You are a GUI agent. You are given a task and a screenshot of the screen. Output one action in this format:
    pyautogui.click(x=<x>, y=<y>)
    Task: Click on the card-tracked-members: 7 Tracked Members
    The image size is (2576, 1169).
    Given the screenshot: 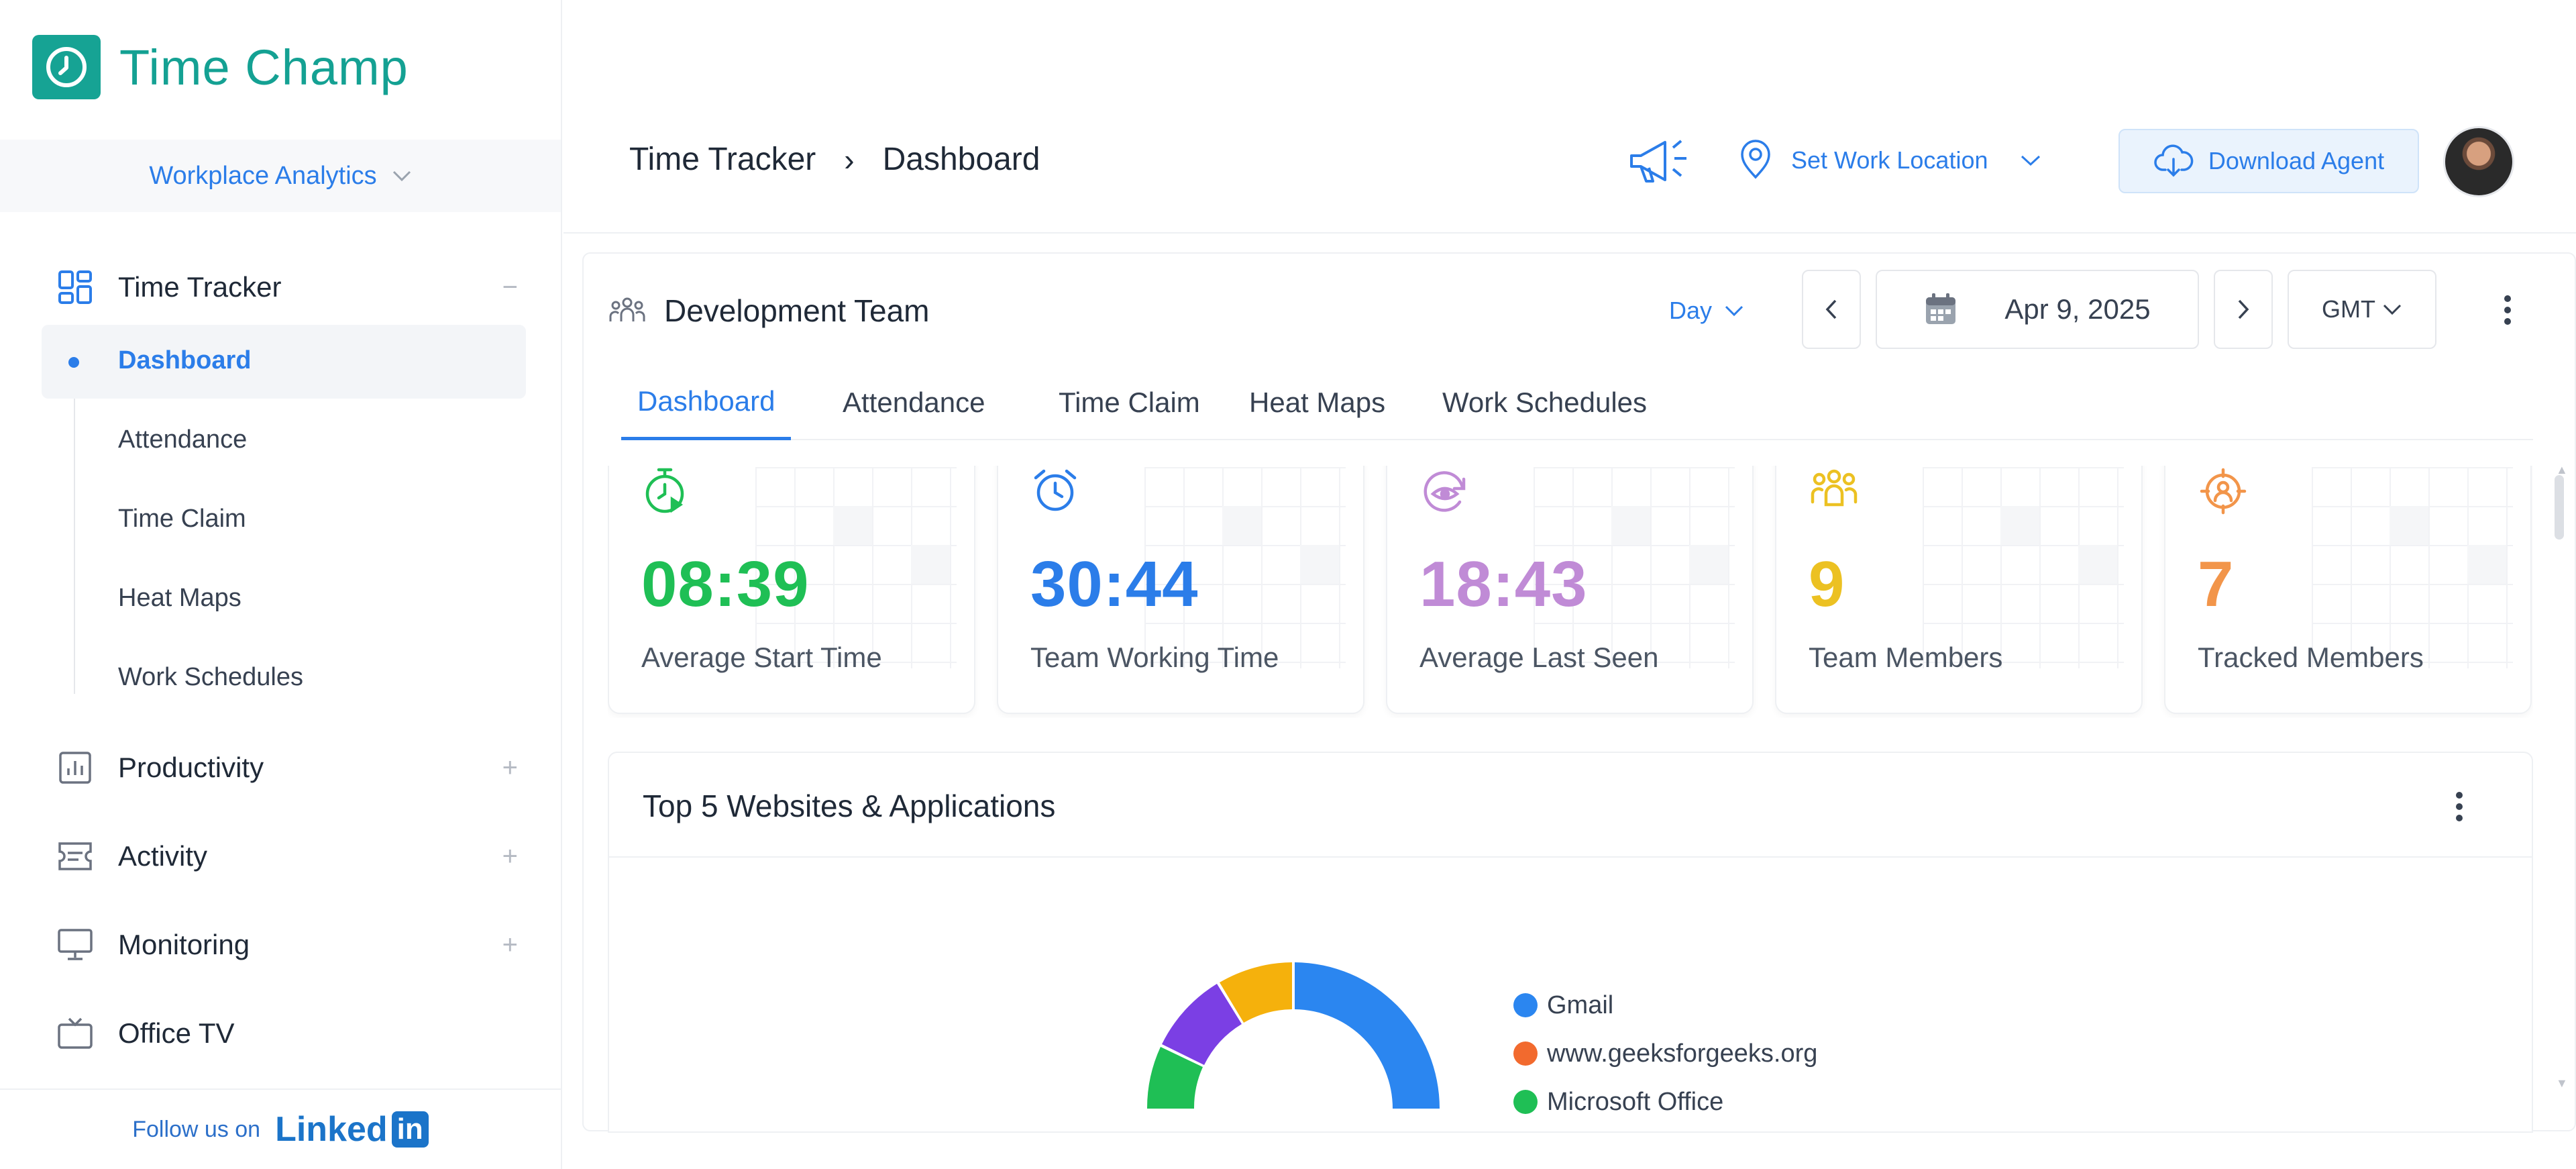 What is the action you would take?
    pyautogui.click(x=2348, y=590)
    